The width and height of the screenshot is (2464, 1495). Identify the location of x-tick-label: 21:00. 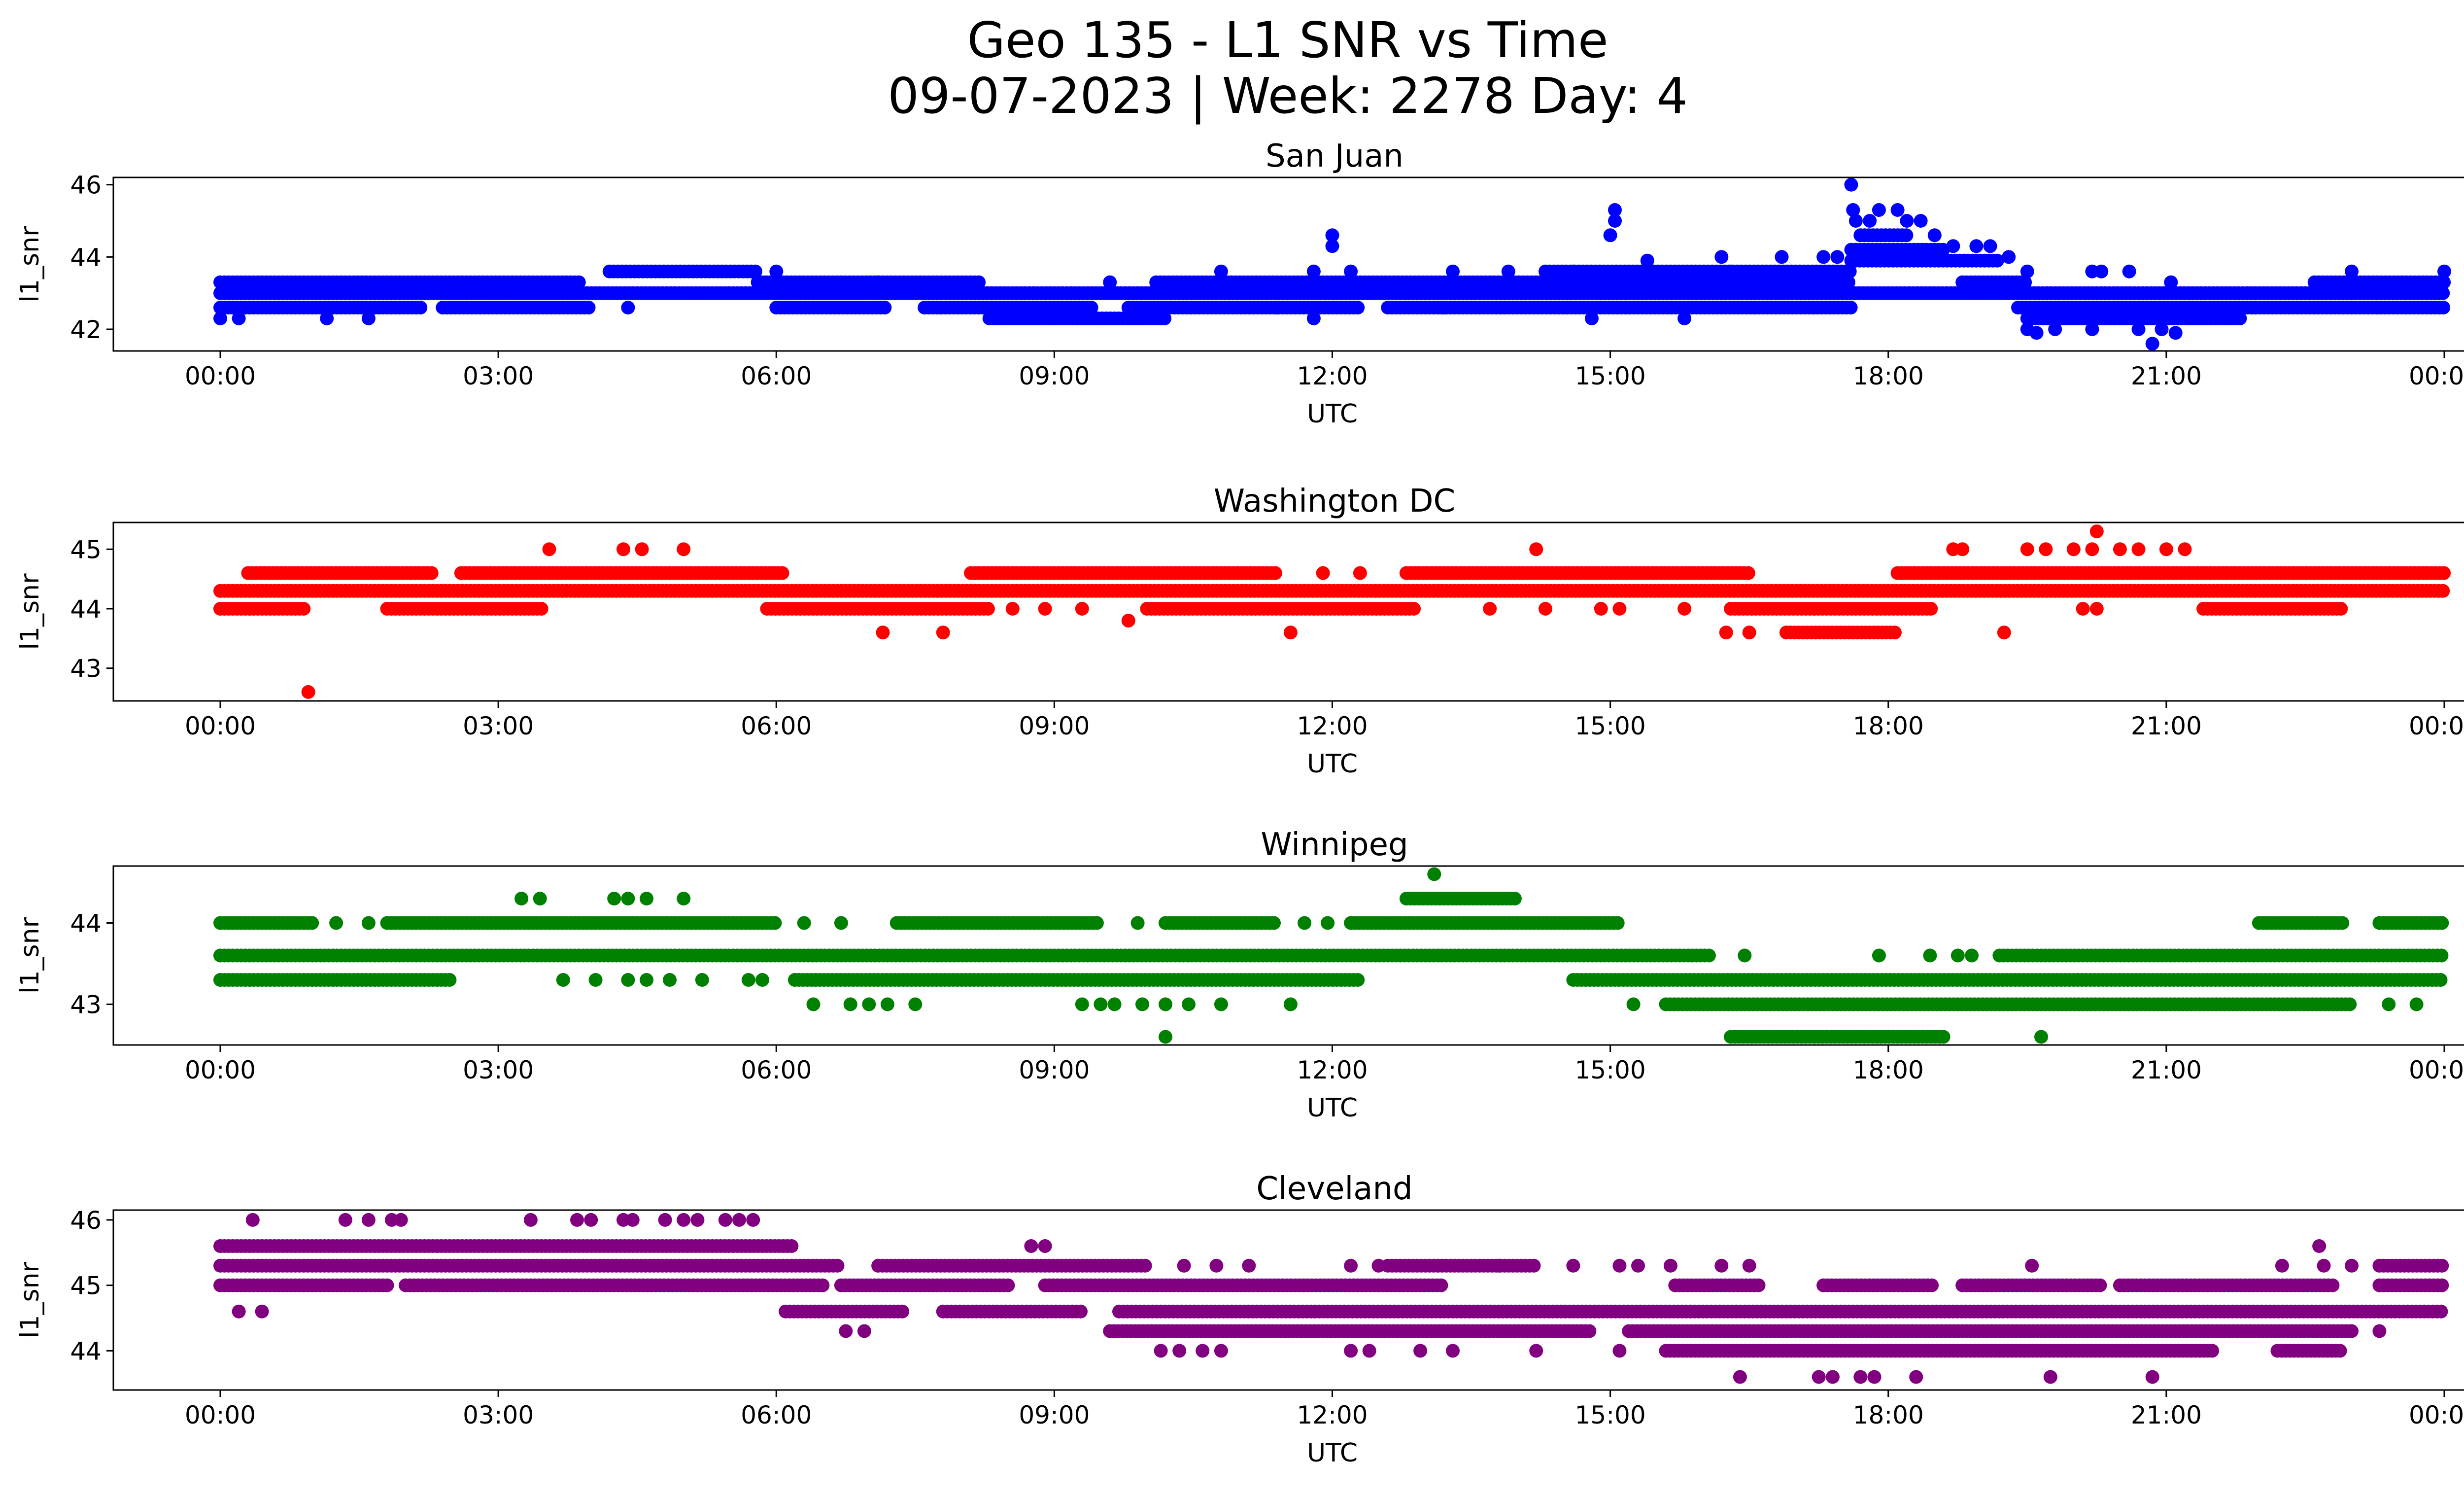
(2166, 376).